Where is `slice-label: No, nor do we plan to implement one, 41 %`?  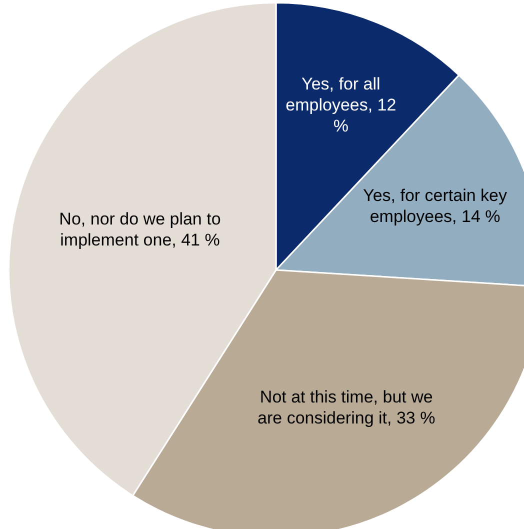 slice-label: No, nor do we plan to implement one, 41 % is located at coordinates (140, 230).